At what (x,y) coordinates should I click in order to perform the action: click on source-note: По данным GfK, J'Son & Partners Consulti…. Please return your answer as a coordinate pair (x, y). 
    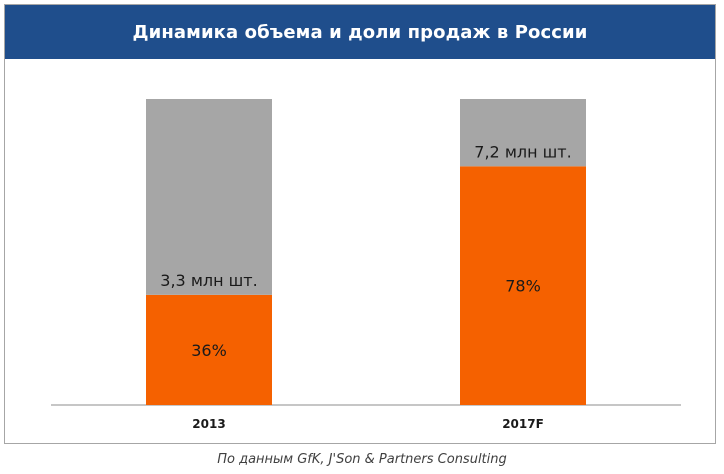
    Looking at the image, I should click on (362, 459).